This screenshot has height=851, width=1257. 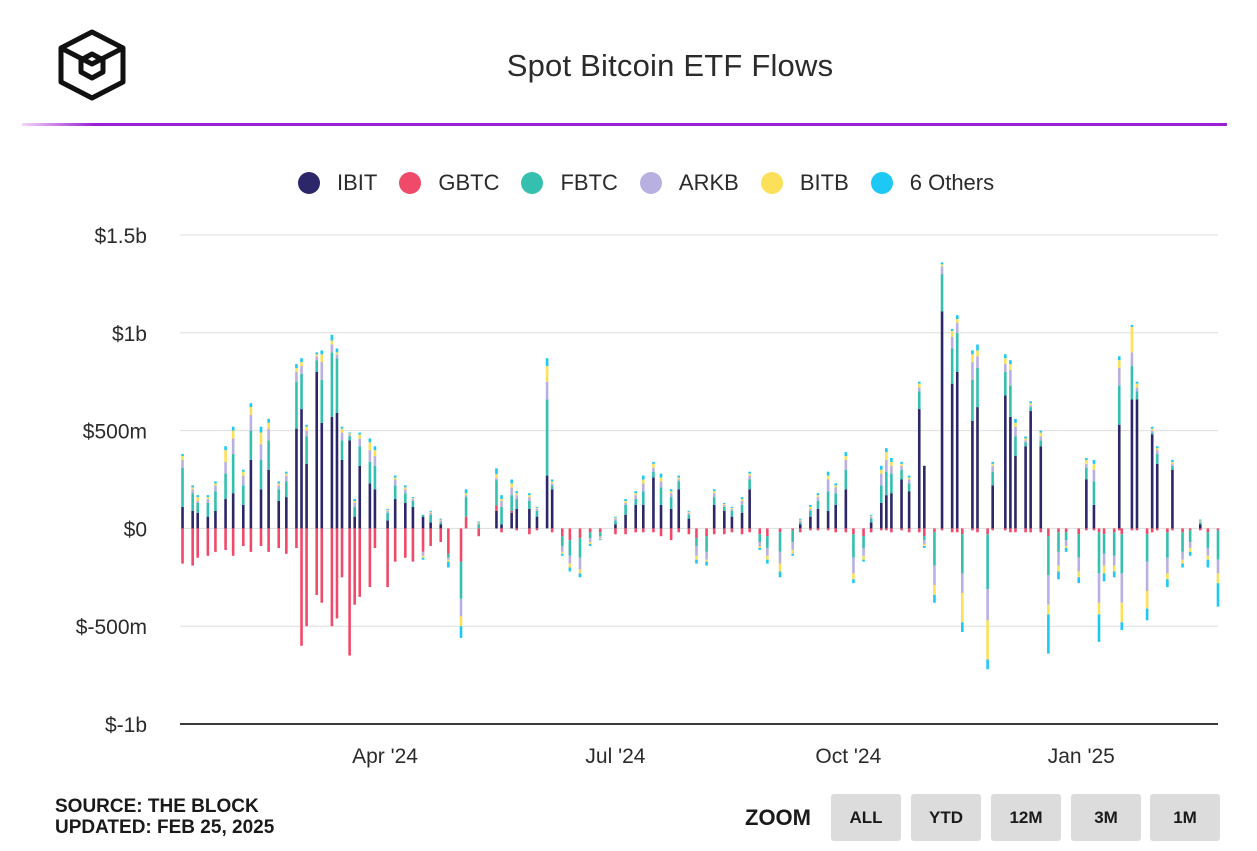 What do you see at coordinates (337, 183) in the screenshot?
I see `legend-item-ibit: IBIT` at bounding box center [337, 183].